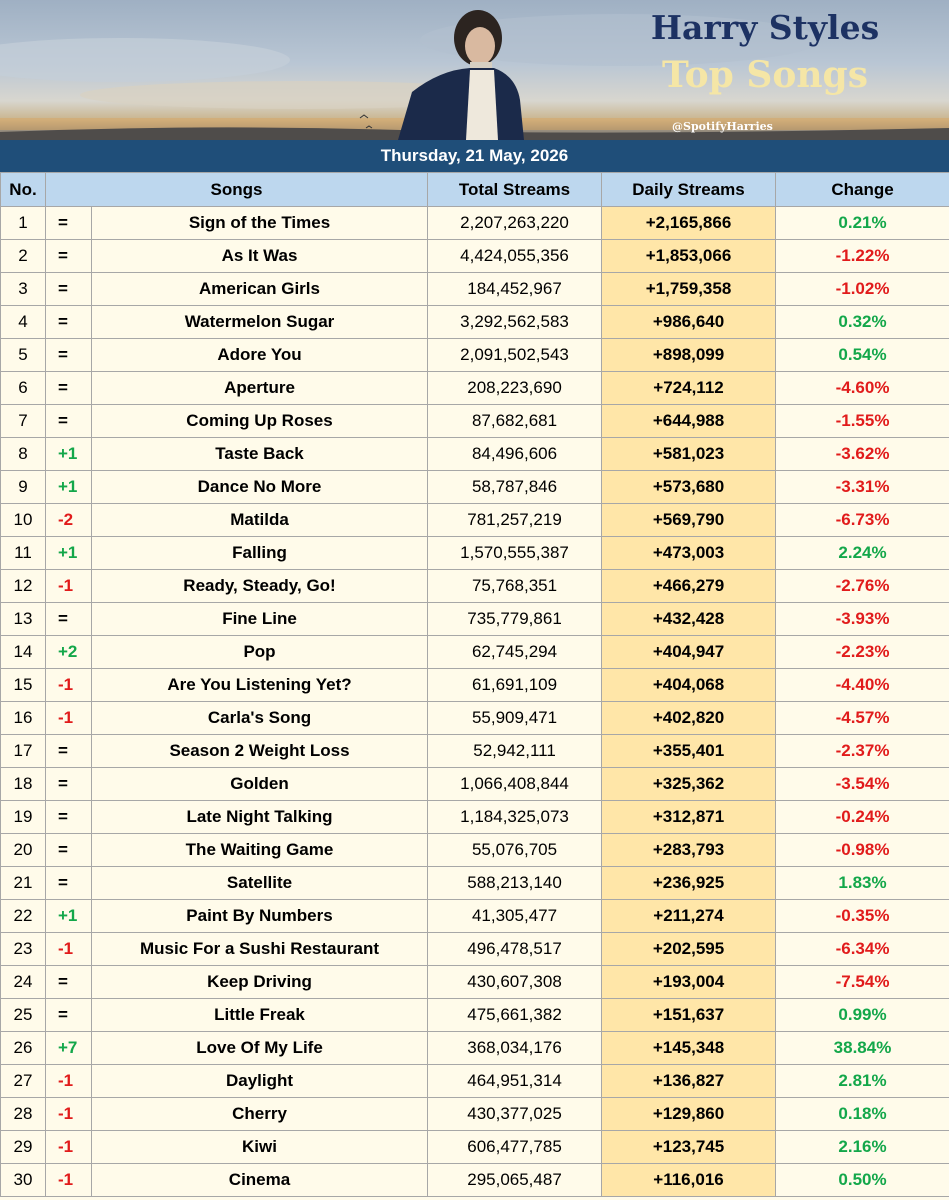 This screenshot has height=1200, width=949. Describe the element at coordinates (862, 1081) in the screenshot. I see `change-cell: 2.81%` at that location.